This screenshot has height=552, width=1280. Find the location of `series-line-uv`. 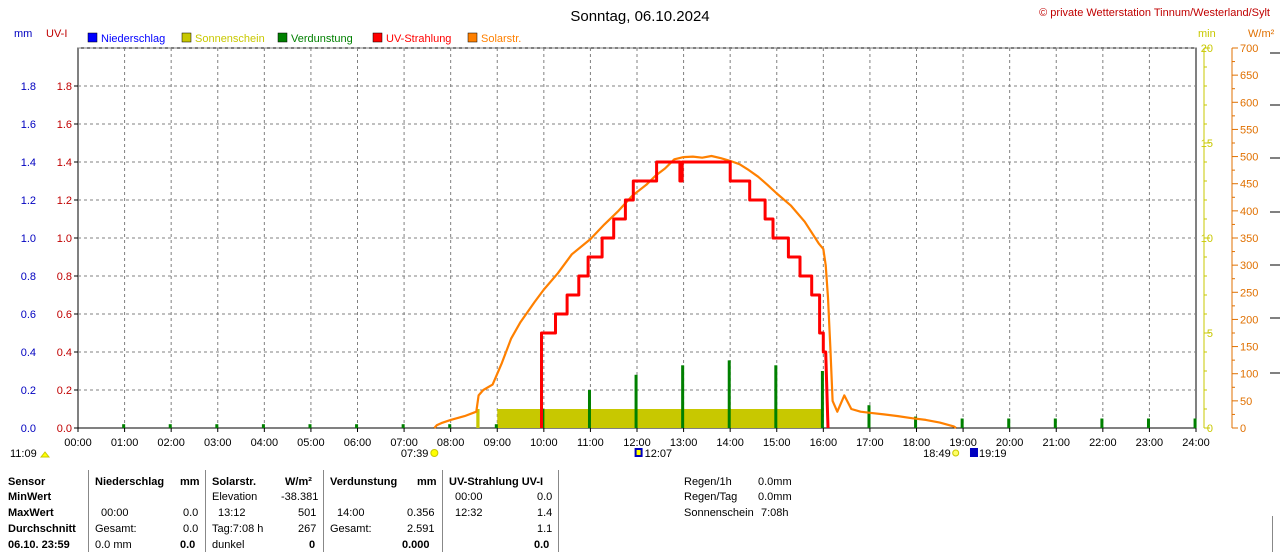

series-line-uv is located at coordinates (685, 294).